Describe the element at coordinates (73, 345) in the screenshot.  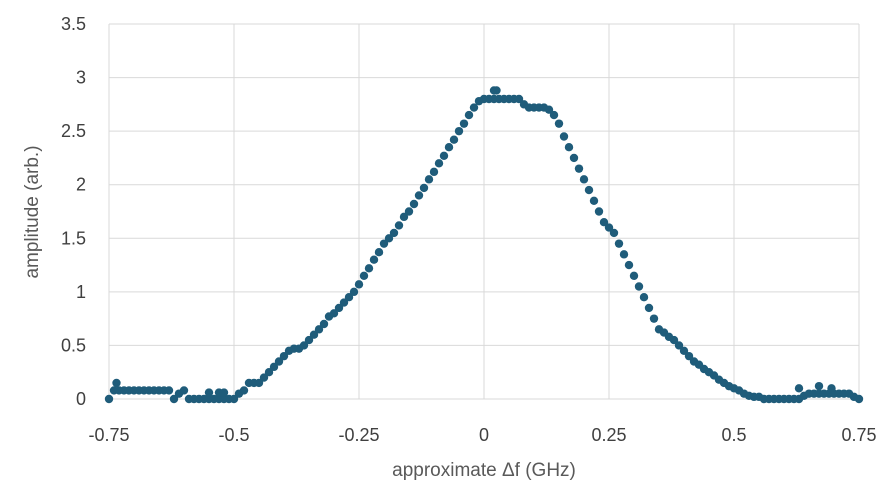
I see `y-tick-label: 0.5` at that location.